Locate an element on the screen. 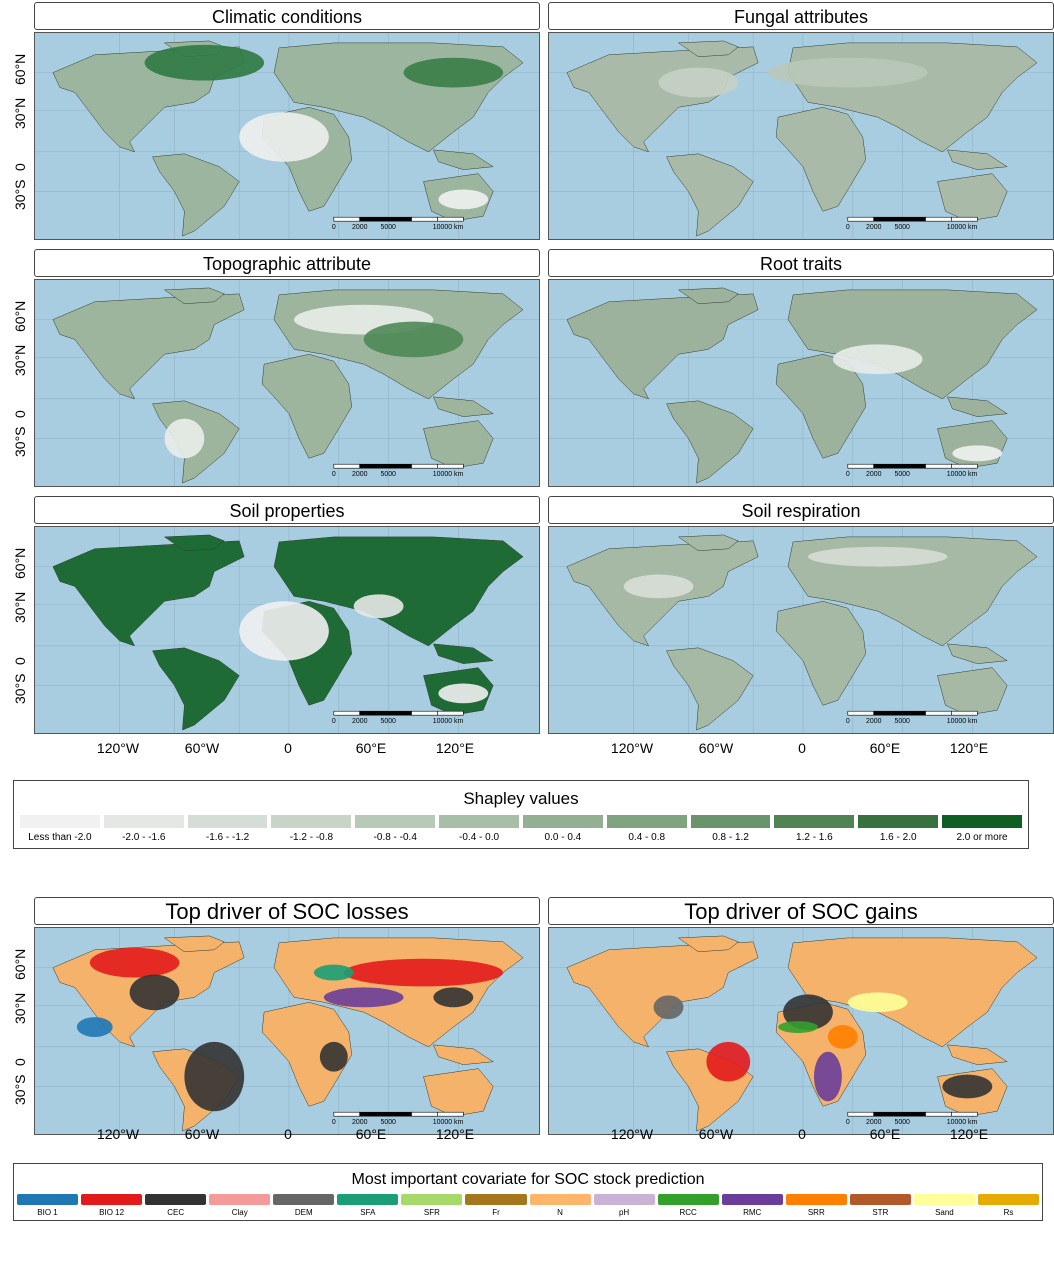 This screenshot has height=1280, width=1054. legend-item: SFA is located at coordinates (368, 1205).